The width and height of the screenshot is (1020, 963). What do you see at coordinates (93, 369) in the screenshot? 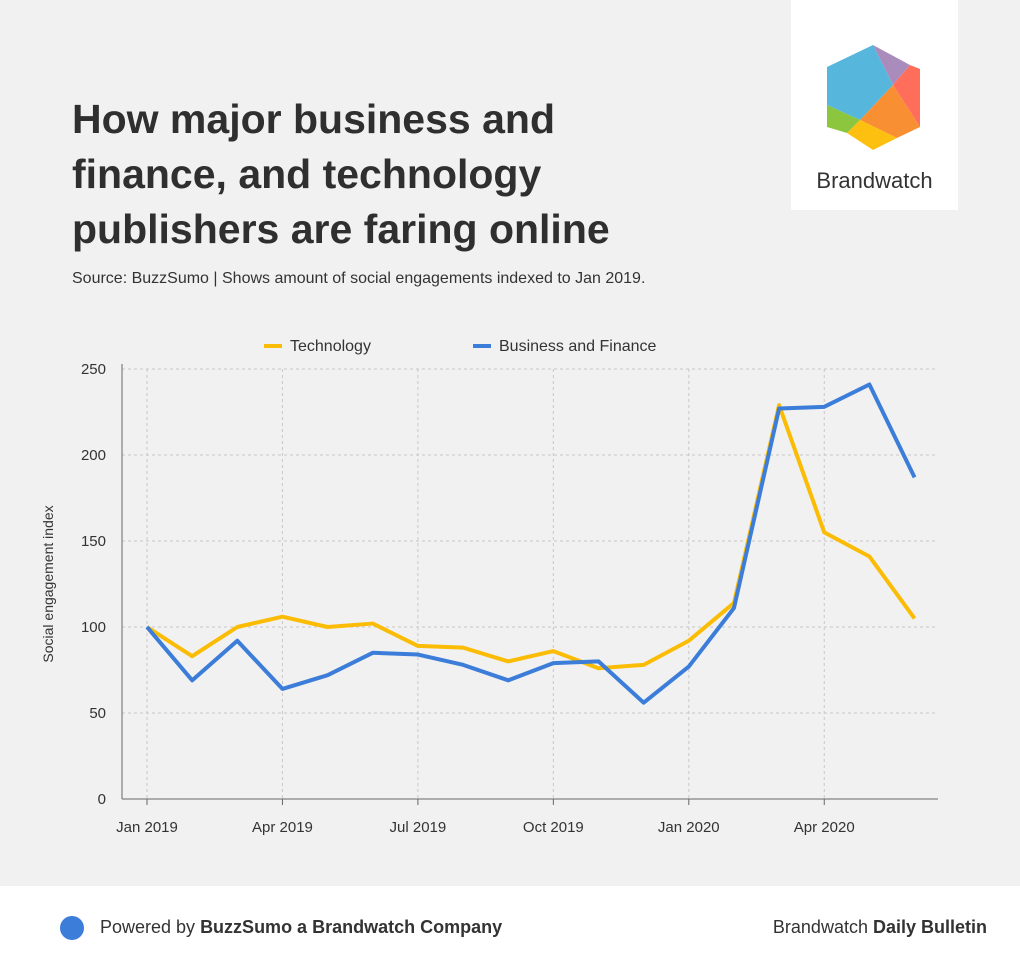
I see `y-tick-label: 250` at bounding box center [93, 369].